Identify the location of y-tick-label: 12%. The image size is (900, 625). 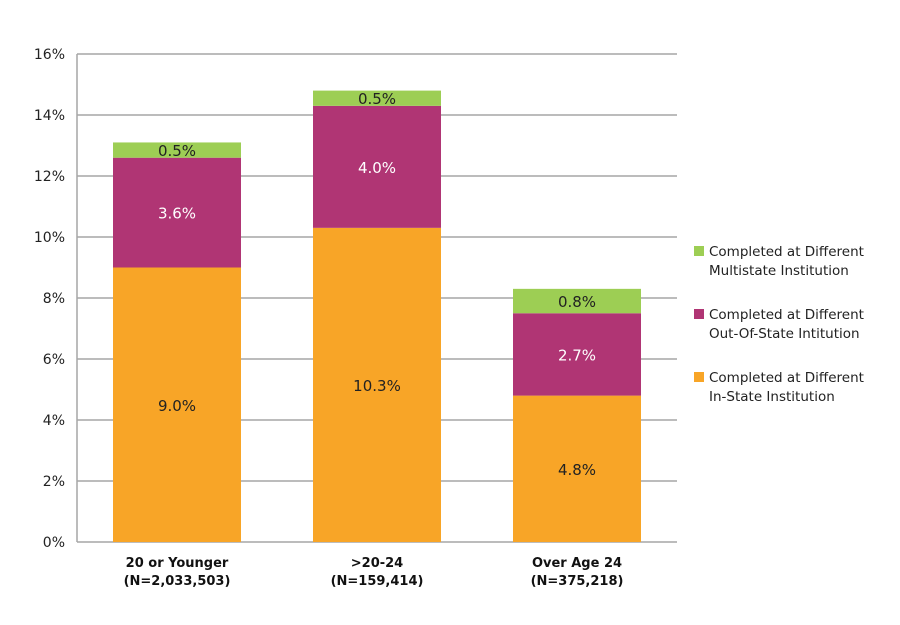
(49, 177).